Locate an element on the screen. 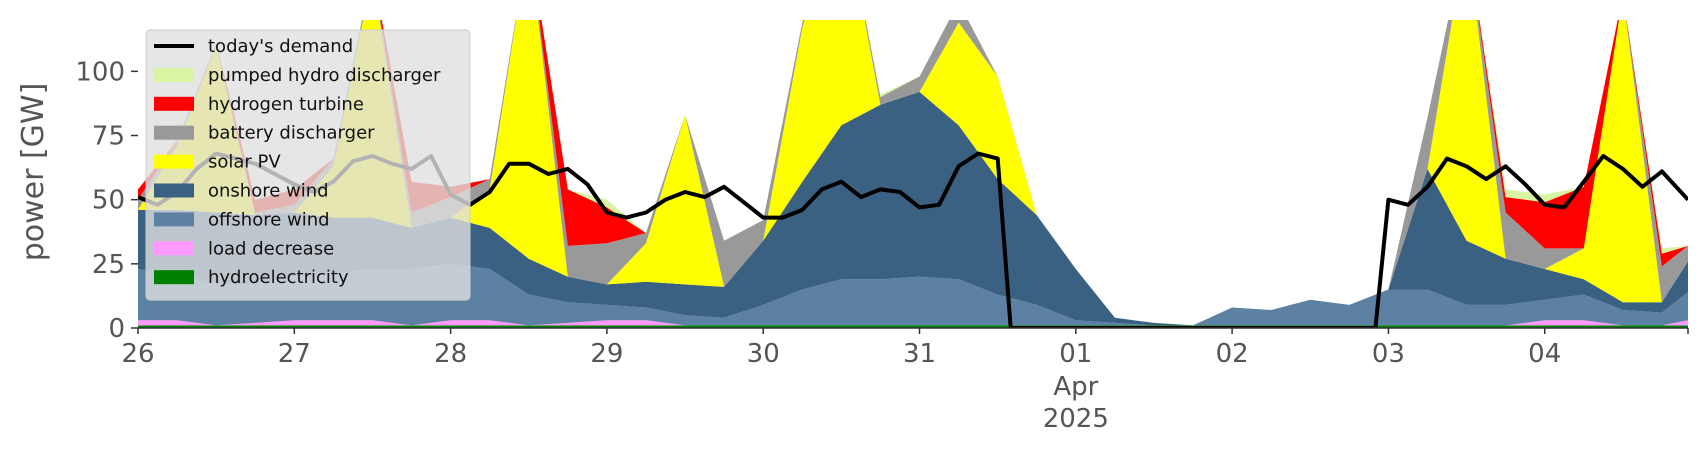  x-tick-label: 01 is located at coordinates (1075, 354).